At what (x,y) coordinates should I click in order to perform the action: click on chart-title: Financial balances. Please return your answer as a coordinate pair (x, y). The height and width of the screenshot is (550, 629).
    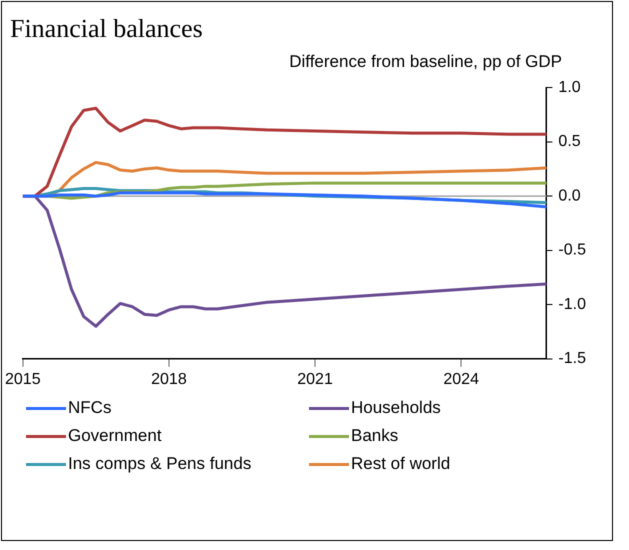
    Looking at the image, I should click on (106, 28).